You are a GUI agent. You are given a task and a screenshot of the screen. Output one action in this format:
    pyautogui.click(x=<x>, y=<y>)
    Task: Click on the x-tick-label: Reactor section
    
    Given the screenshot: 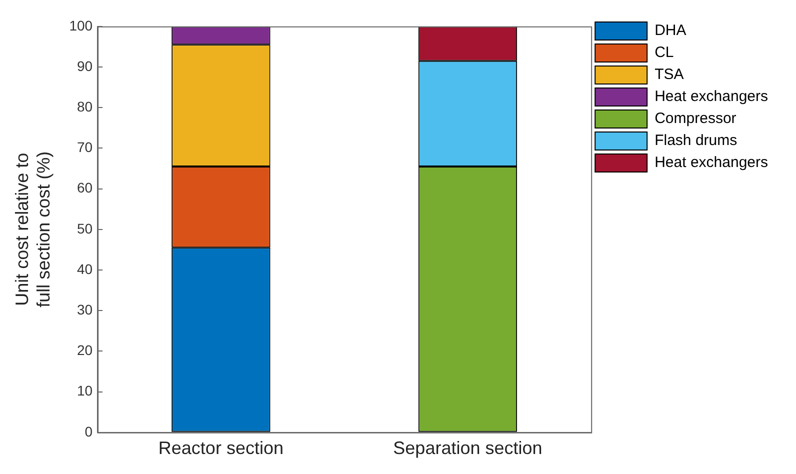 What is the action you would take?
    pyautogui.click(x=221, y=448)
    